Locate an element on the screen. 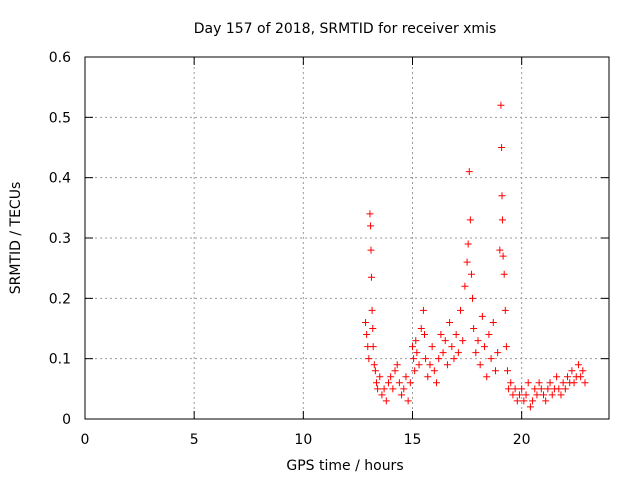  x-tick-label: 5 is located at coordinates (194, 440).